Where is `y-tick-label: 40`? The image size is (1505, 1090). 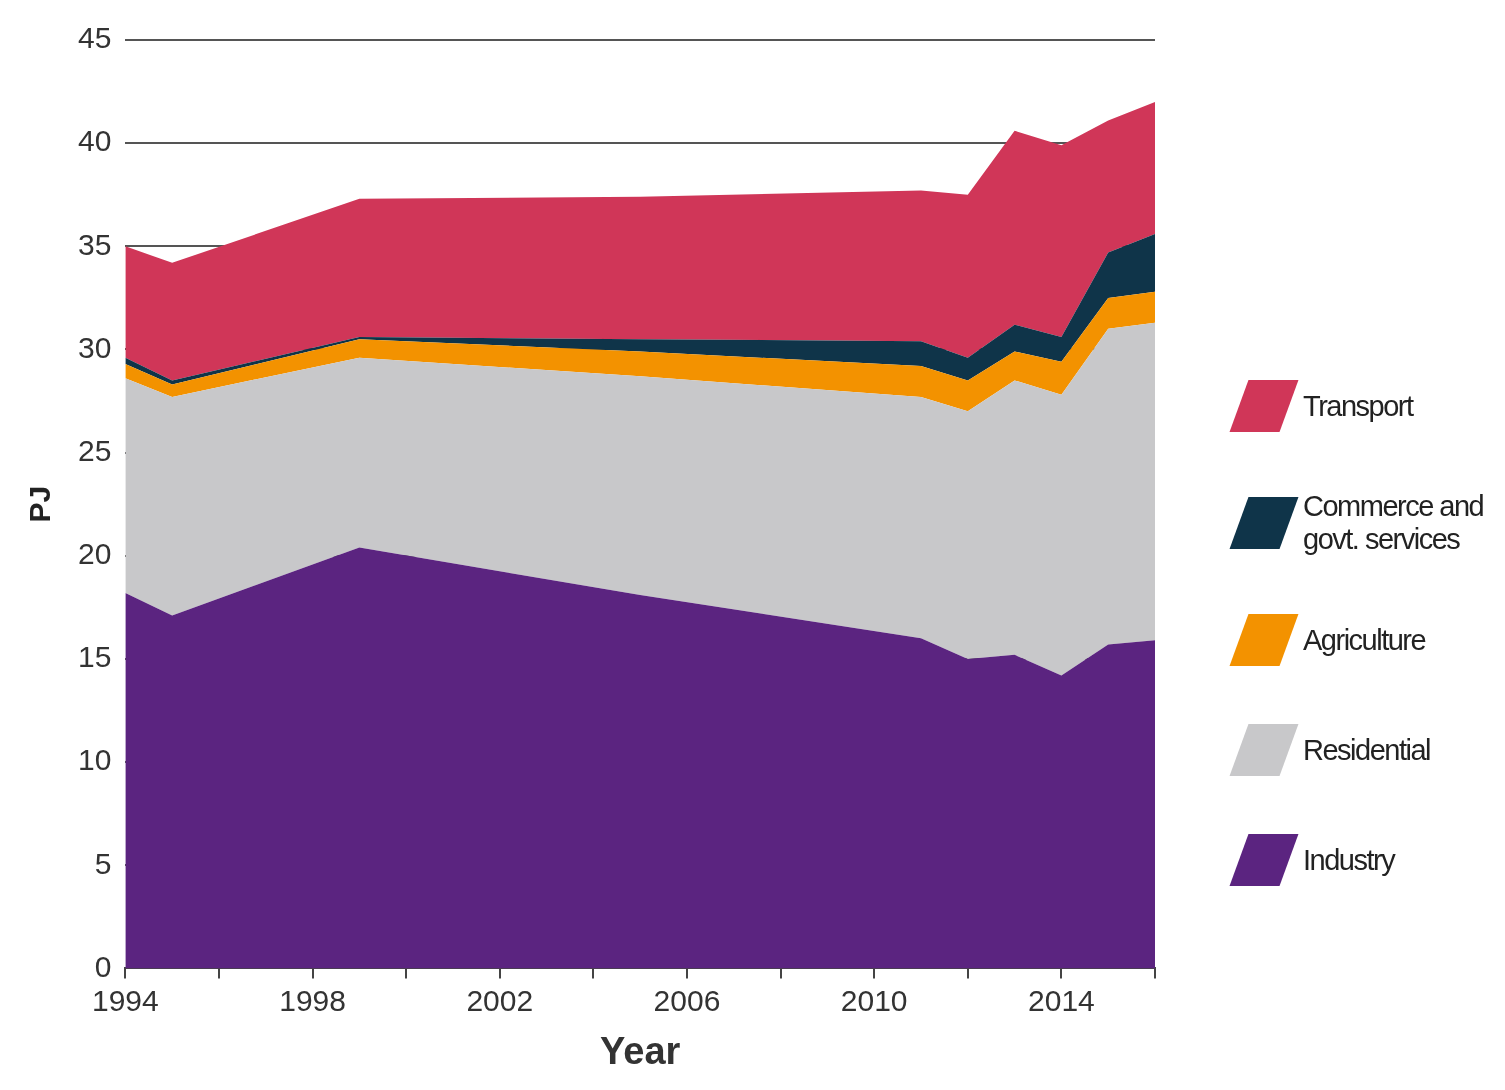 y-tick-label: 40 is located at coordinates (94, 141).